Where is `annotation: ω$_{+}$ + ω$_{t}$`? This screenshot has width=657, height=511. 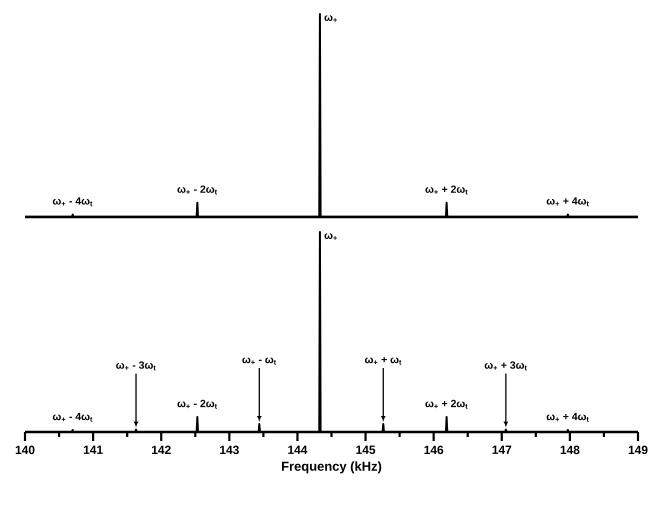 annotation: ω$_{+}$ + ω$_{t}$ is located at coordinates (383, 360).